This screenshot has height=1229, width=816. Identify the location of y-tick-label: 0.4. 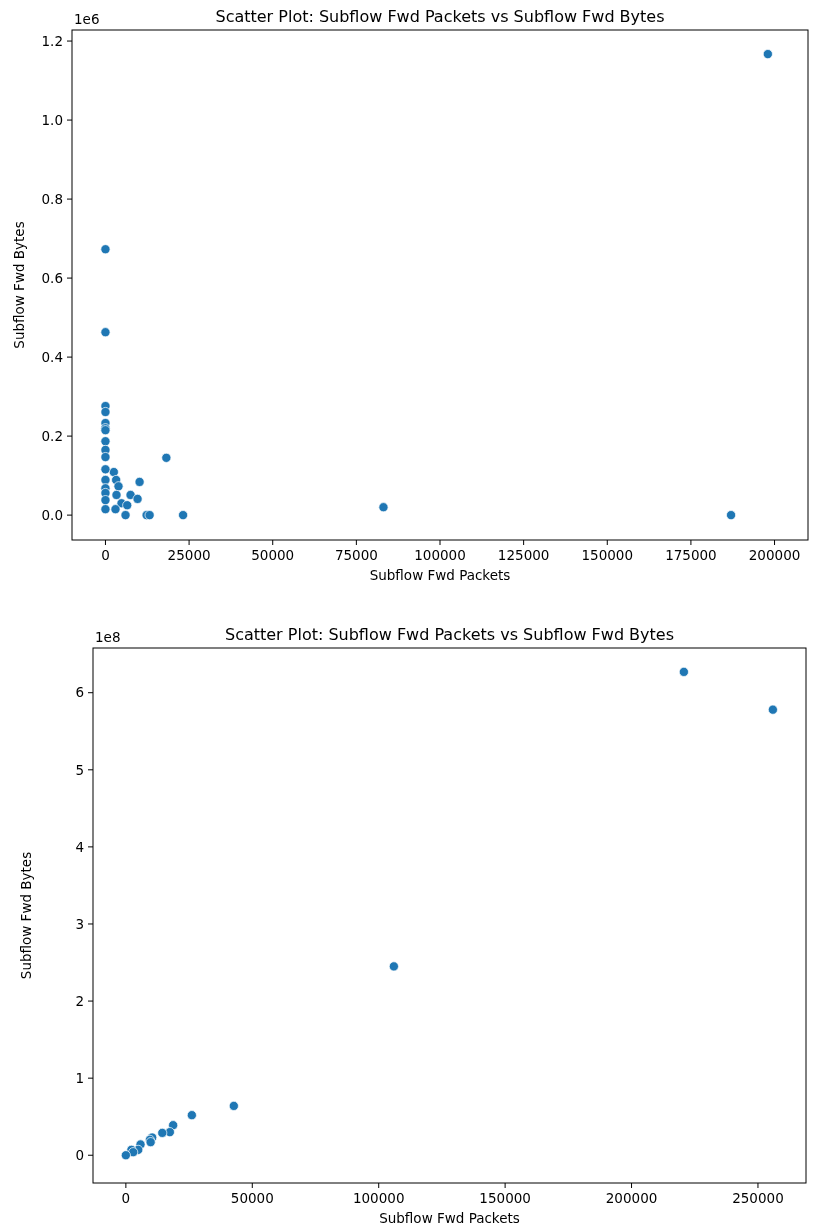
(52, 356).